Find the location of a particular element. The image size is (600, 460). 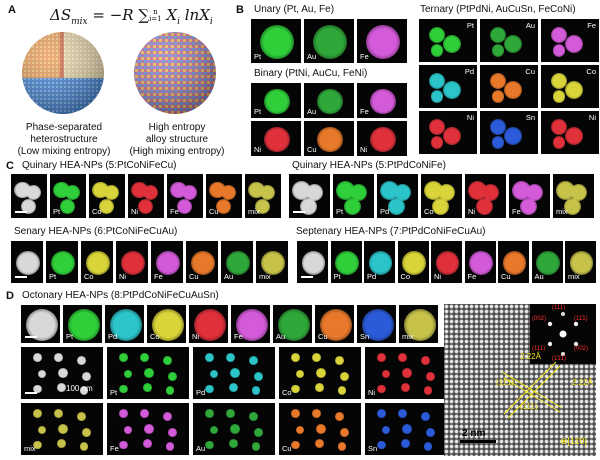

scale-bar is located at coordinates (31, 337).